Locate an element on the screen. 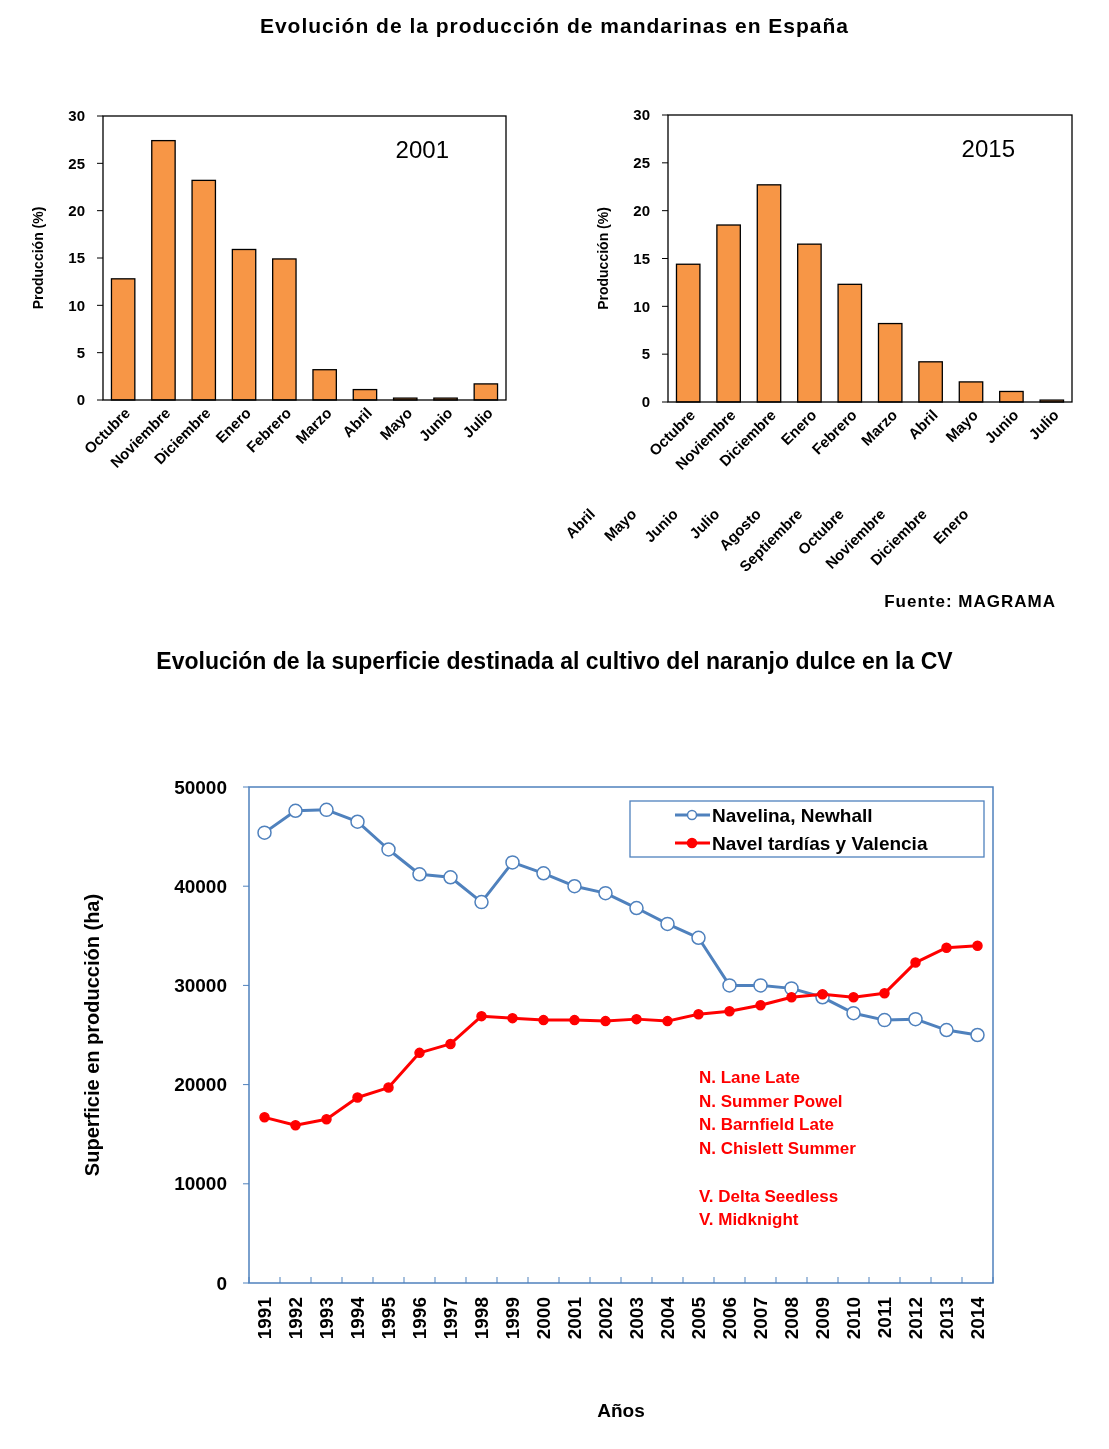 The width and height of the screenshot is (1109, 1449). y-tick-label: 20000 is located at coordinates (200, 1085).